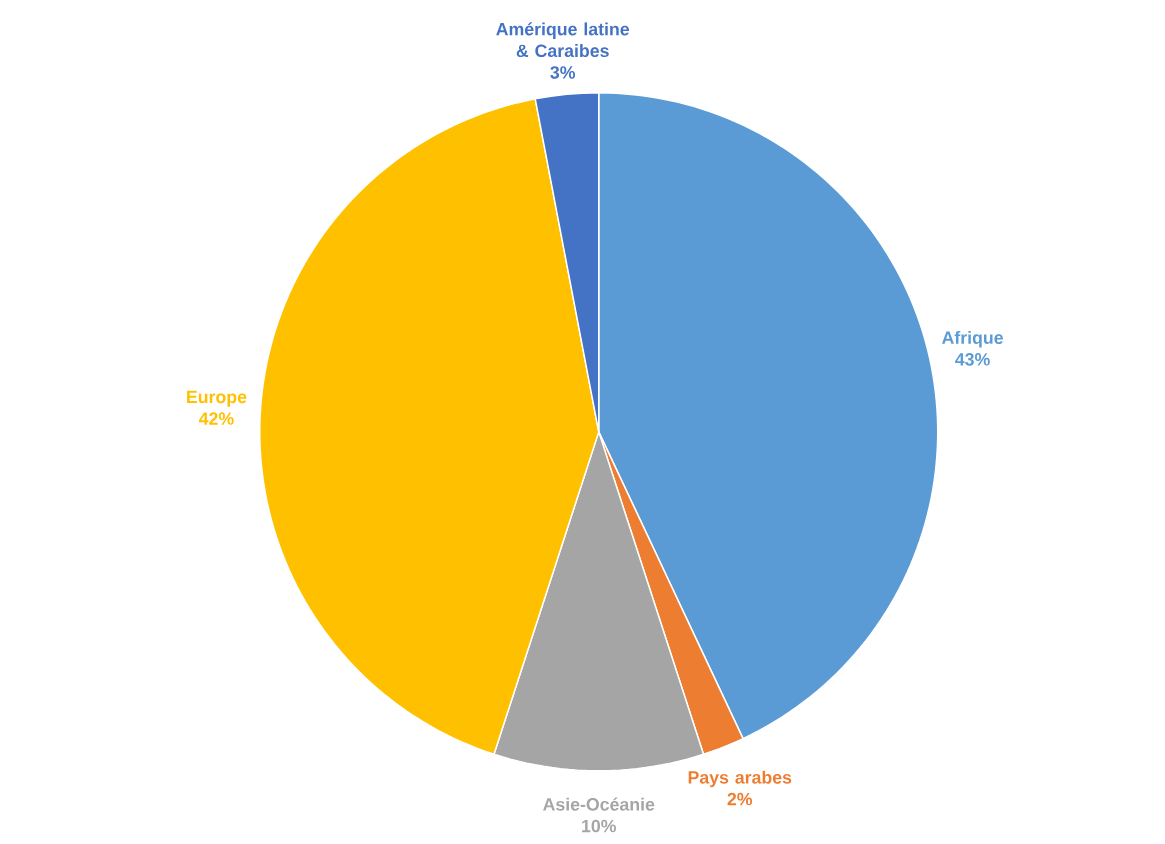 The height and width of the screenshot is (844, 1165). What do you see at coordinates (599, 826) in the screenshot?
I see `data-label: 10%` at bounding box center [599, 826].